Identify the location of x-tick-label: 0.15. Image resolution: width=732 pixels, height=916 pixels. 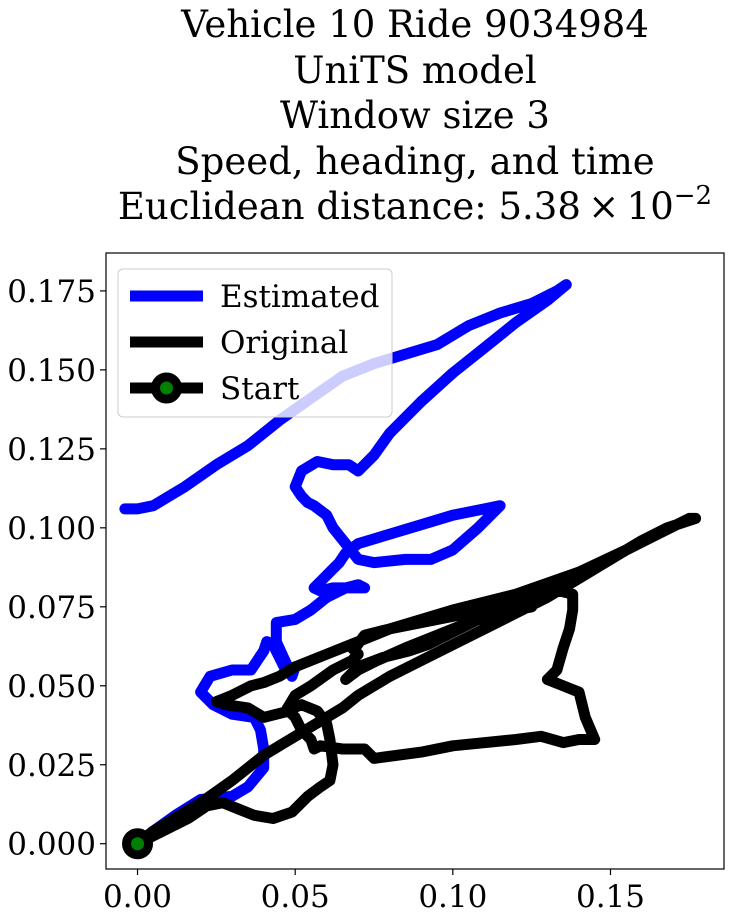
(610, 897).